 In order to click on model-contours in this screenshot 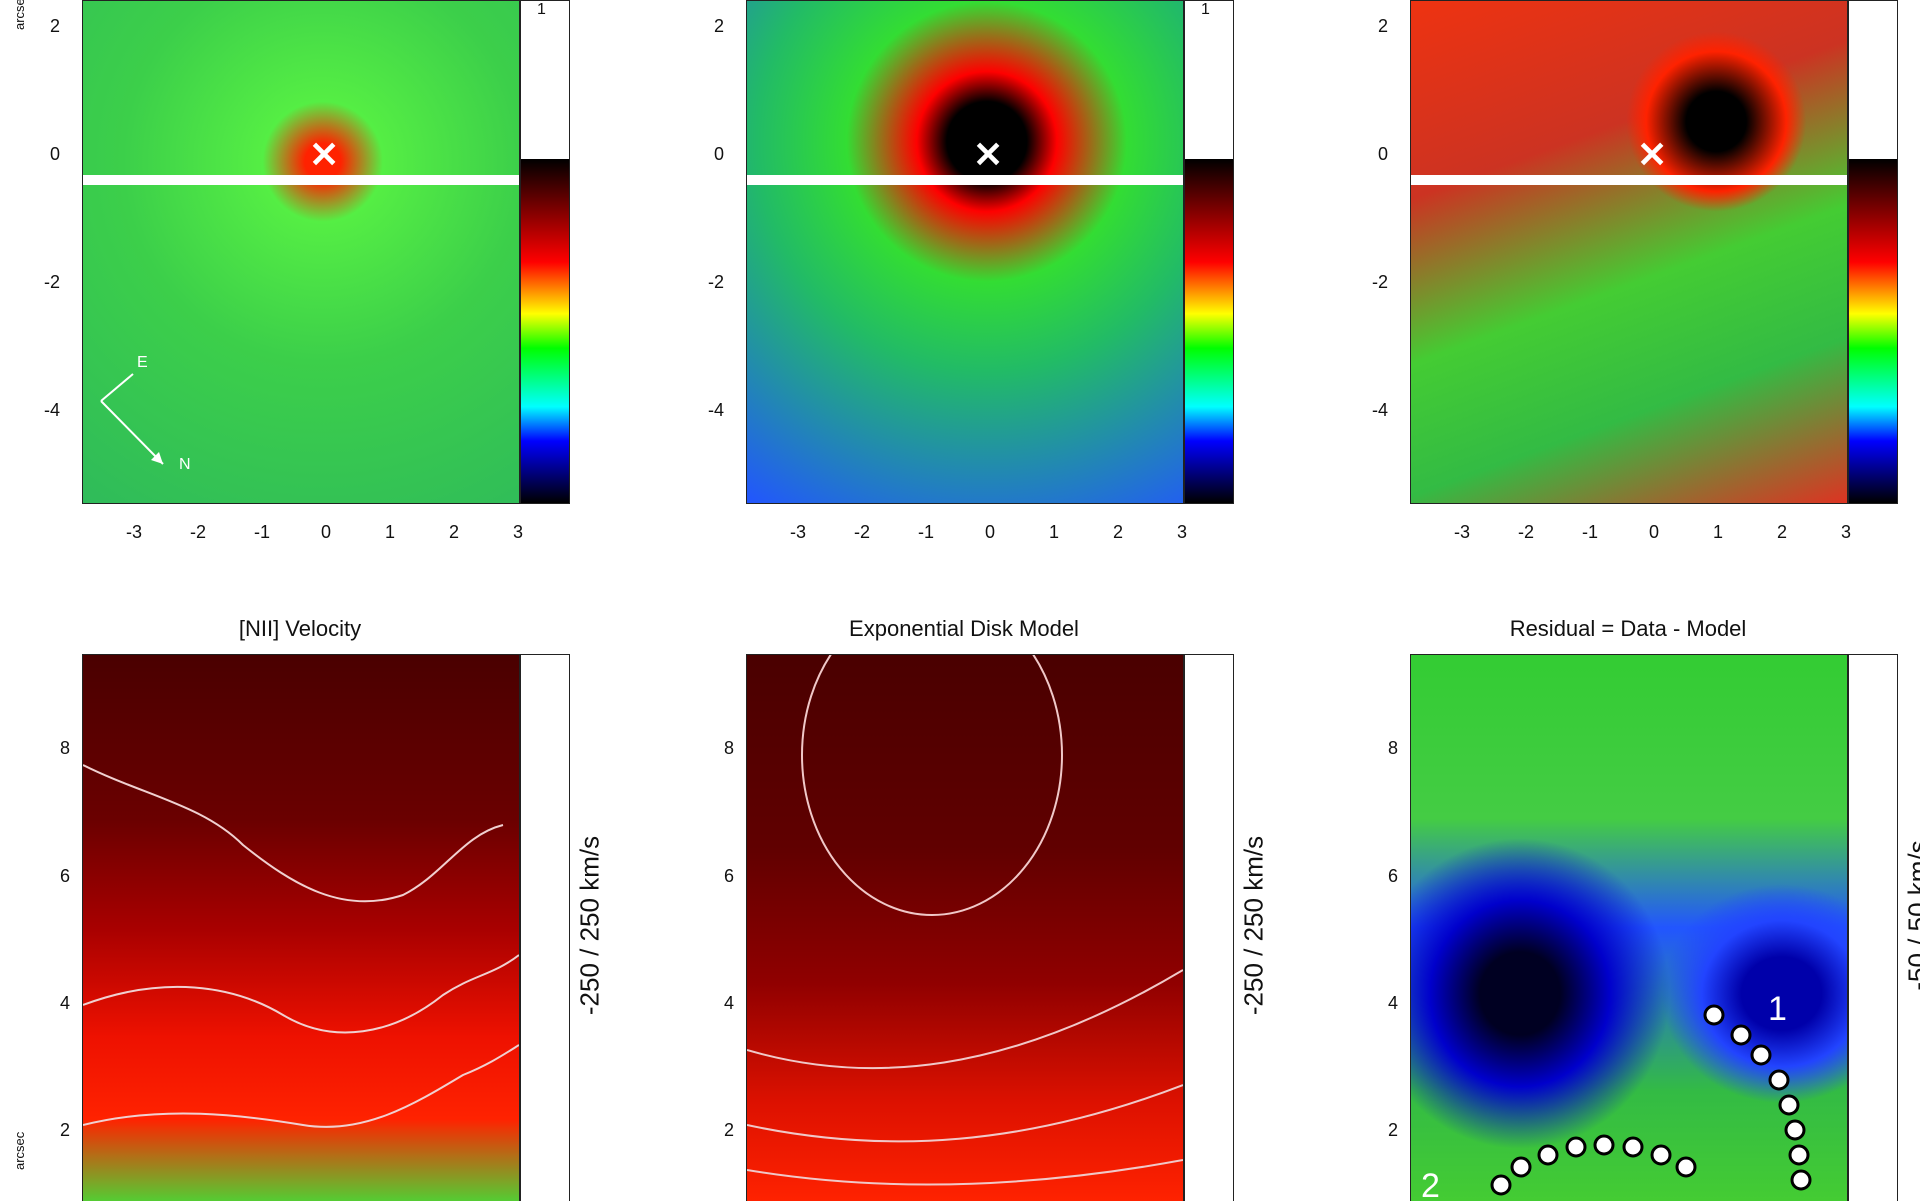, I will do `click(965, 928)`.